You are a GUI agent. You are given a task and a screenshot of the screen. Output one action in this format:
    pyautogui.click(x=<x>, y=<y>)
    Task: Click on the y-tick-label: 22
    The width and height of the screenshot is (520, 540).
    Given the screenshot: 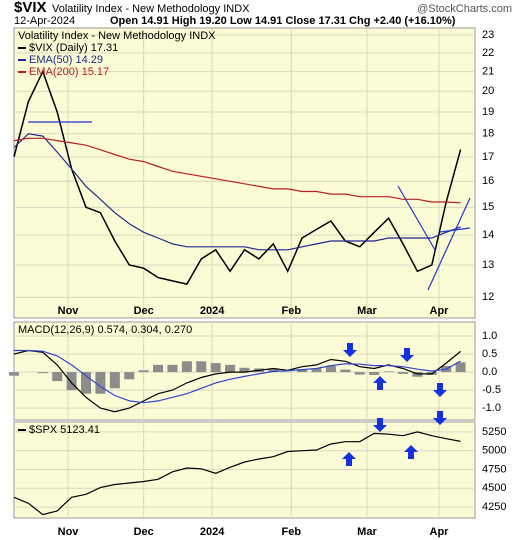 What is the action you would take?
    pyautogui.click(x=488, y=53)
    